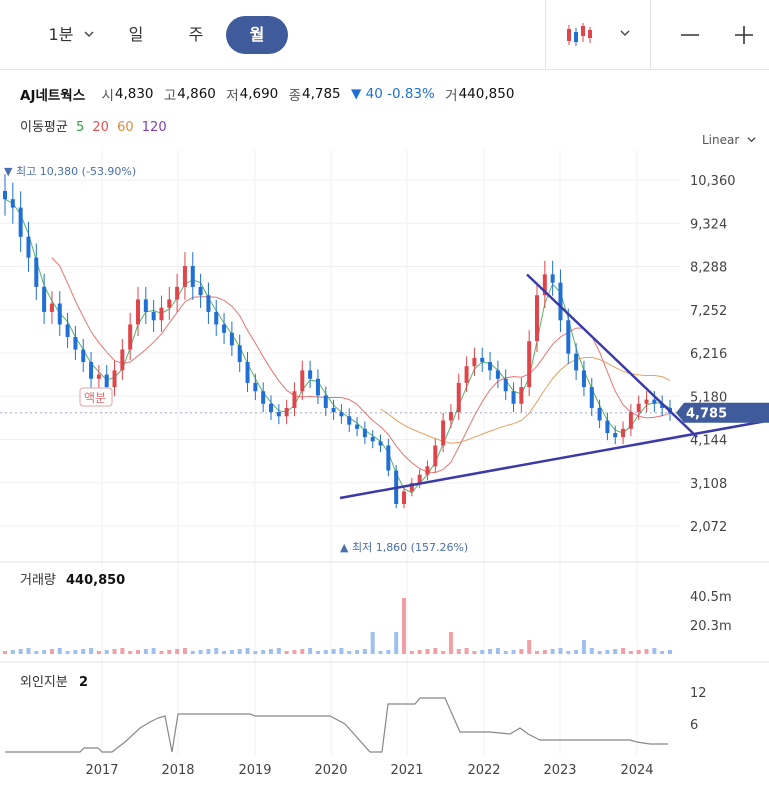 The image size is (769, 802). I want to click on moving-average-legend: 이동평균 5 20 60 120, so click(95, 125).